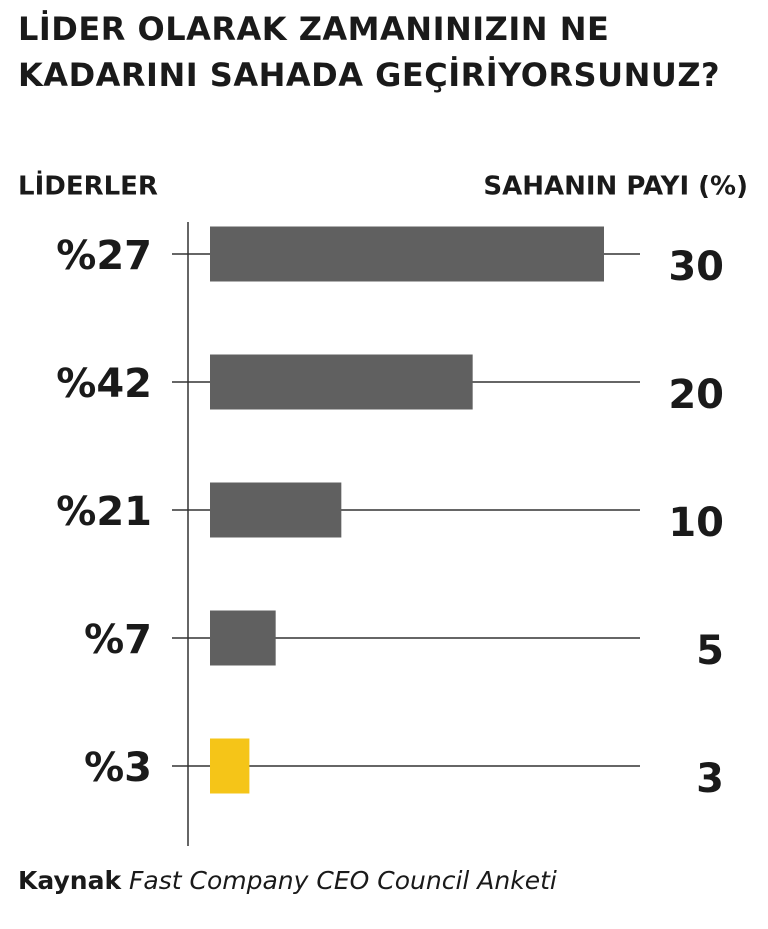 This screenshot has height=929, width=768. What do you see at coordinates (615, 187) in the screenshot?
I see `x-axis-label: SAHANIN PAYI (%)` at bounding box center [615, 187].